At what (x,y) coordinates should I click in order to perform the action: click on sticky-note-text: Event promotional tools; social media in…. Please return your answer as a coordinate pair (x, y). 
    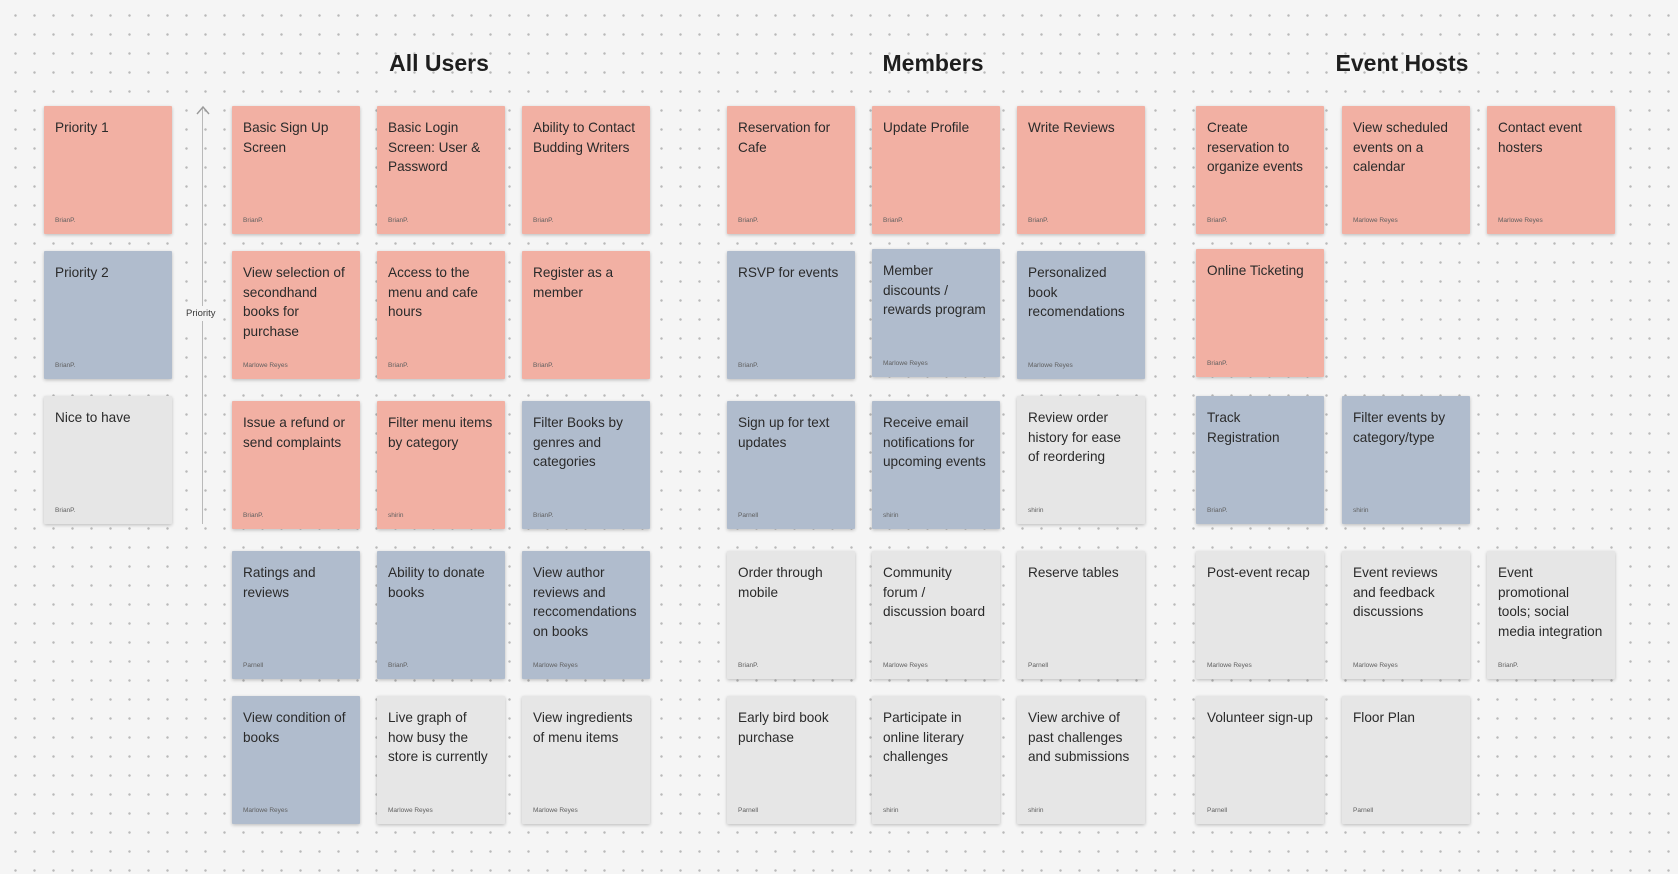
    Looking at the image, I should click on (1550, 602).